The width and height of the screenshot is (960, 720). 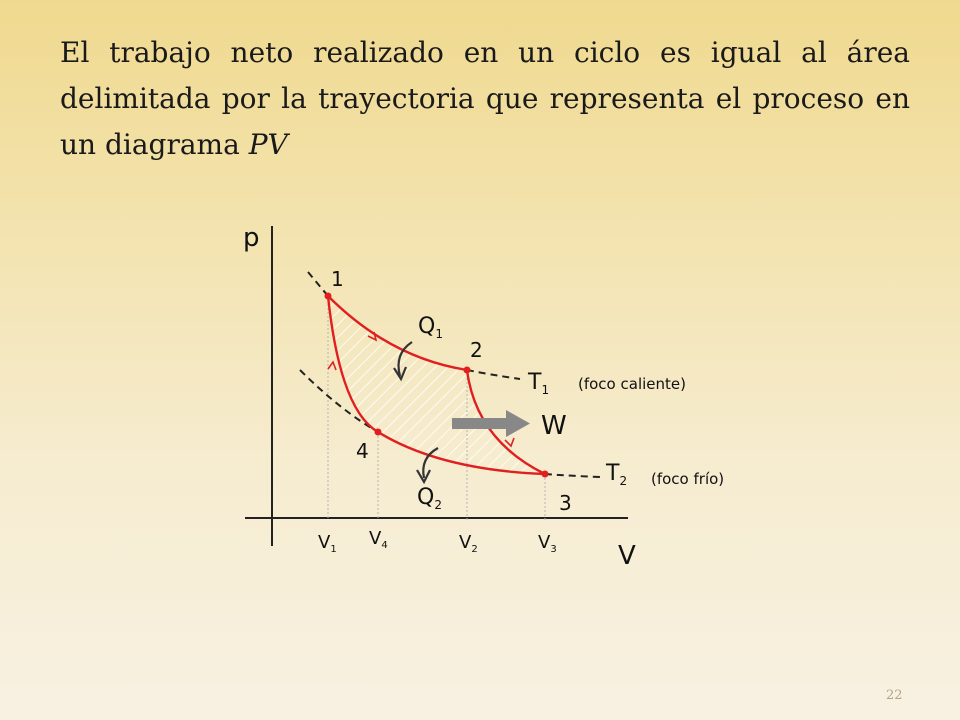 What do you see at coordinates (468, 543) in the screenshot?
I see `volume-label-v2: V2` at bounding box center [468, 543].